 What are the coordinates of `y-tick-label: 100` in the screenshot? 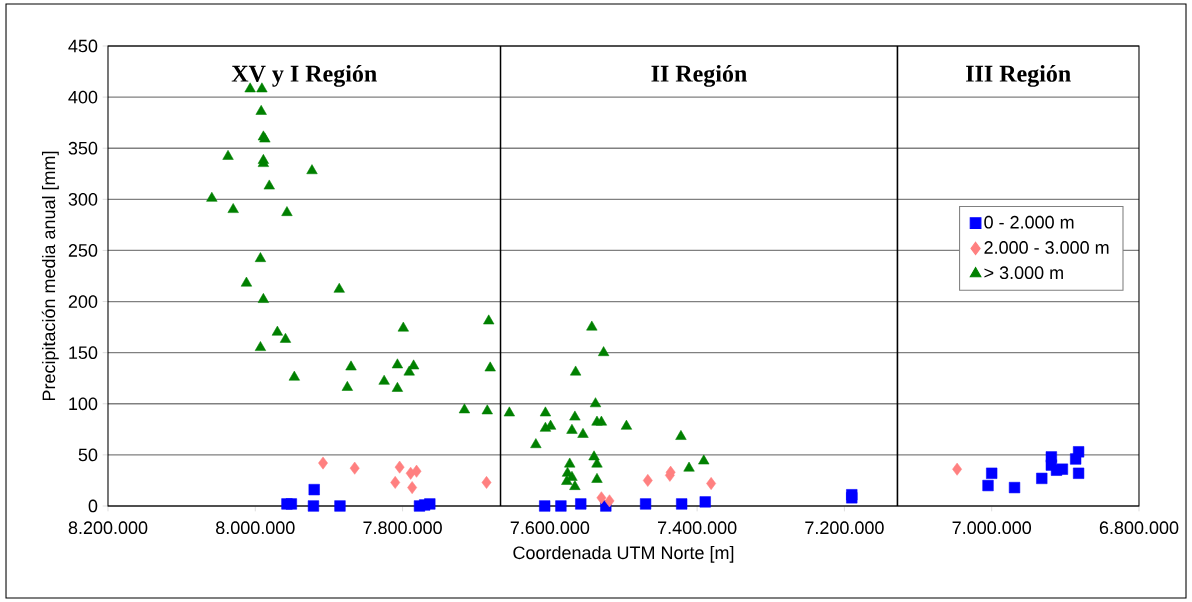 It's located at (83, 404).